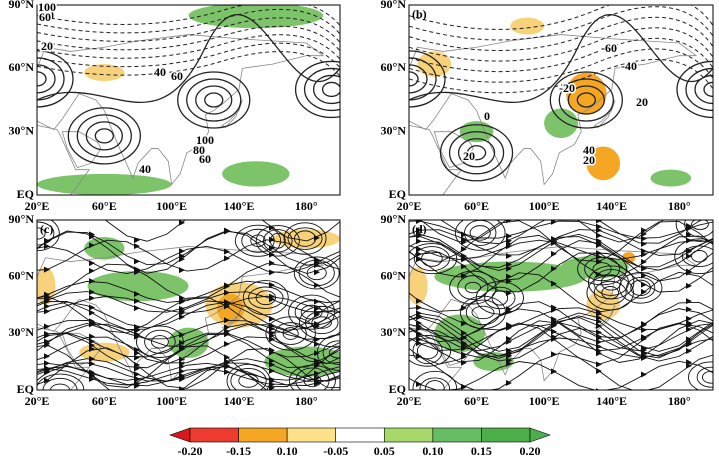 The image size is (719, 460). I want to click on colorbar-segment, so click(263, 435).